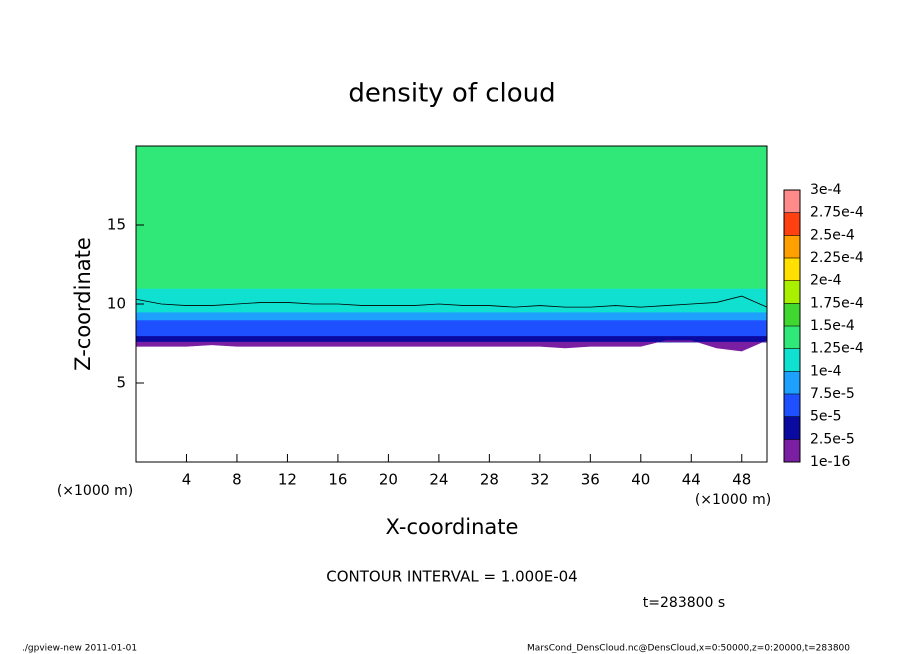  Describe the element at coordinates (832, 394) in the screenshot. I see `colorbar-label: 7.5e-5` at that location.